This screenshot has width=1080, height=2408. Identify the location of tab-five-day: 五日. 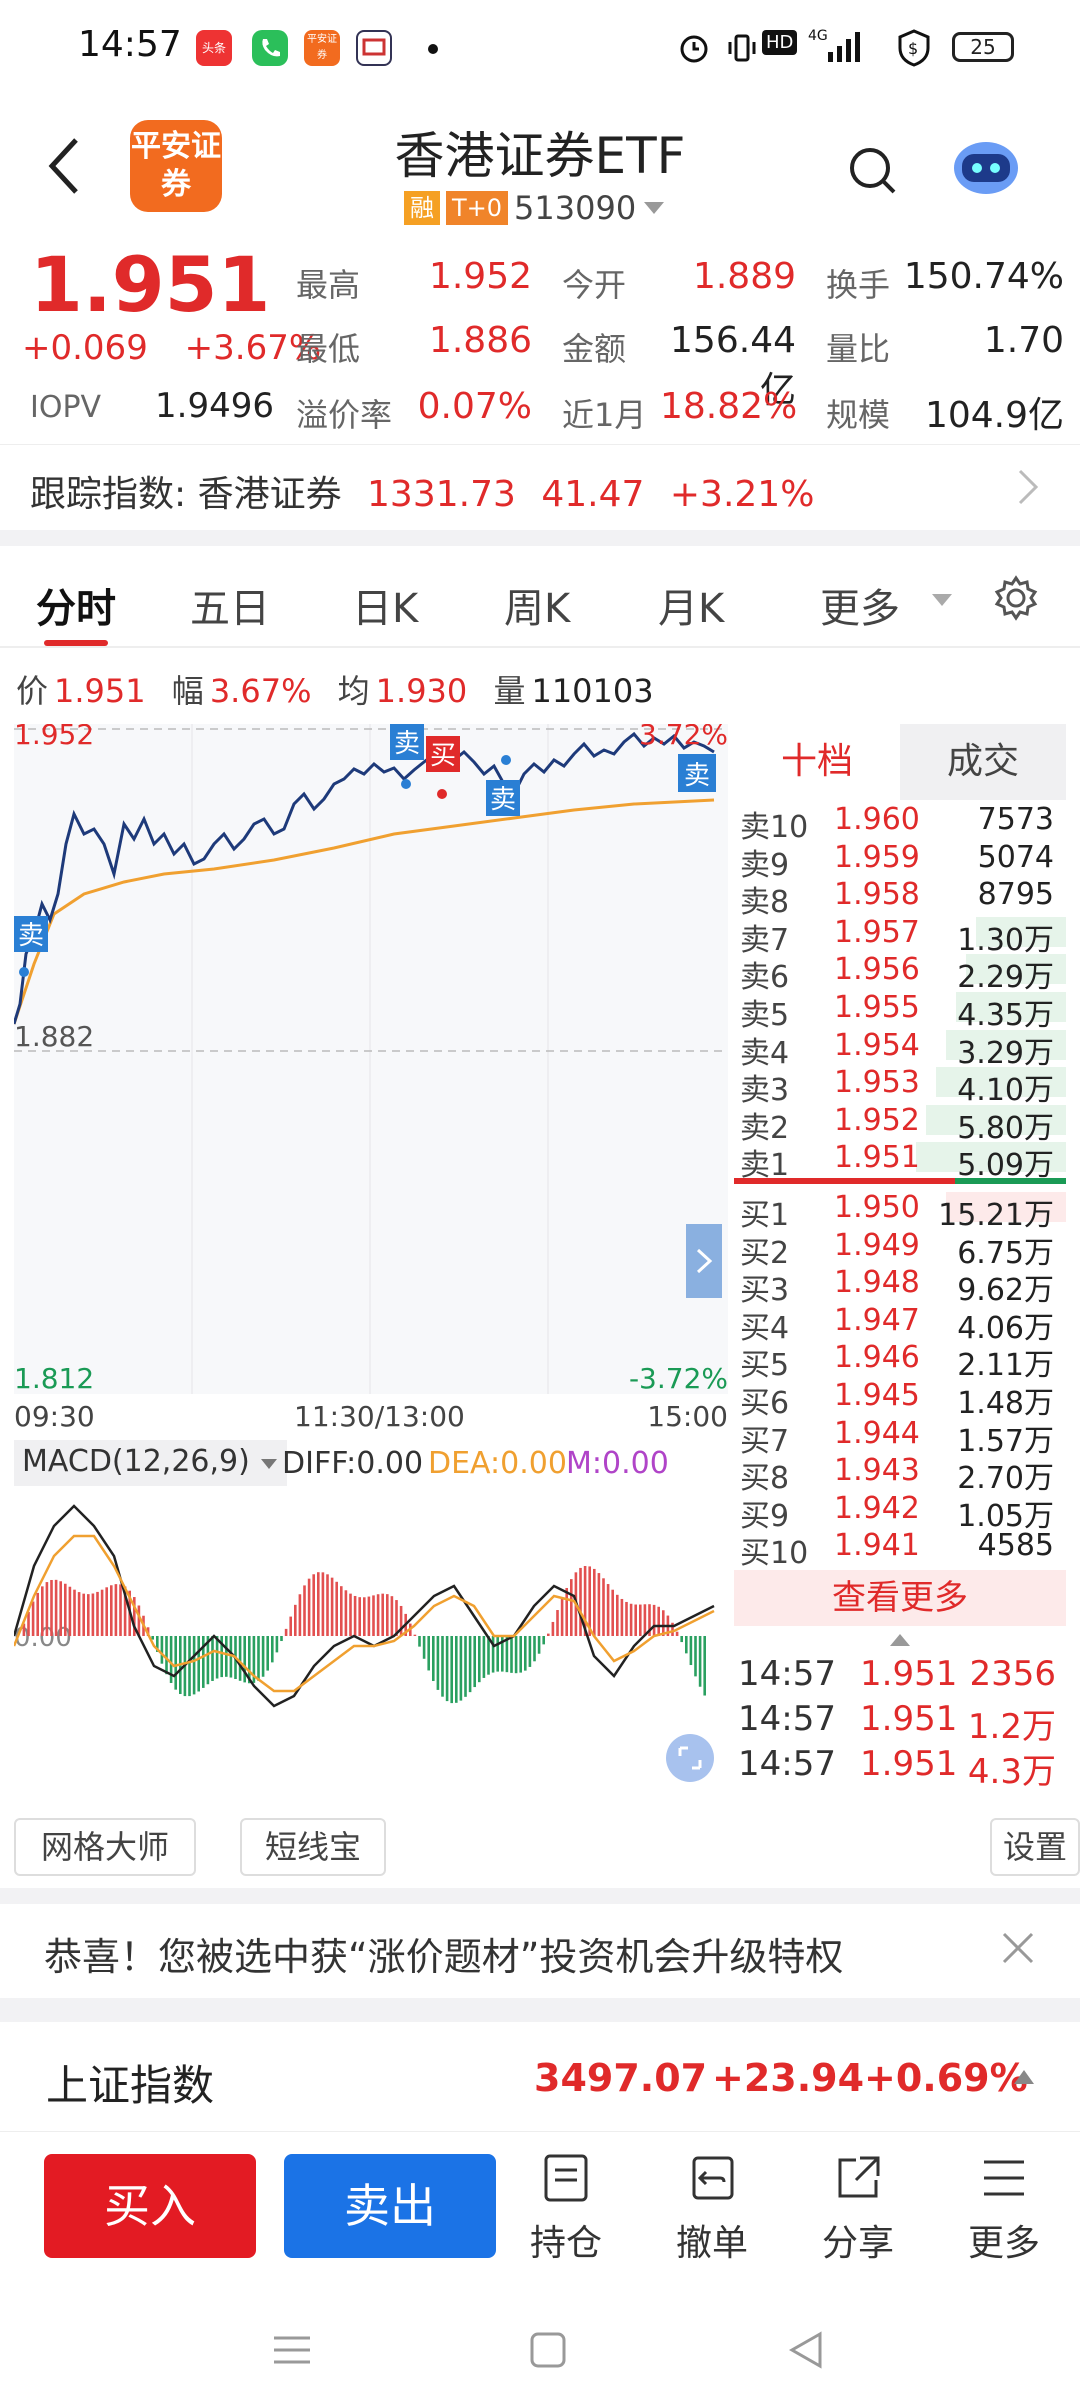
(230, 609).